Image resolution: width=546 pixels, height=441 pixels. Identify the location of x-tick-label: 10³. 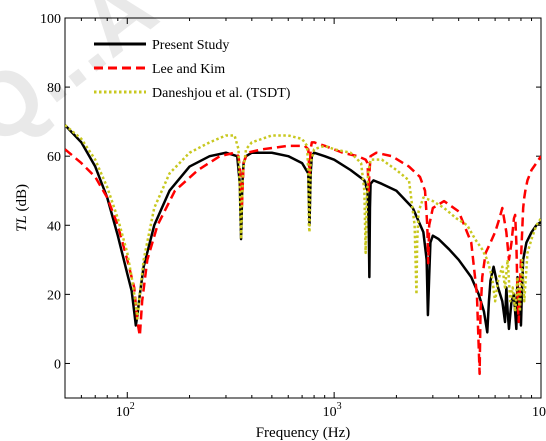
(332, 410).